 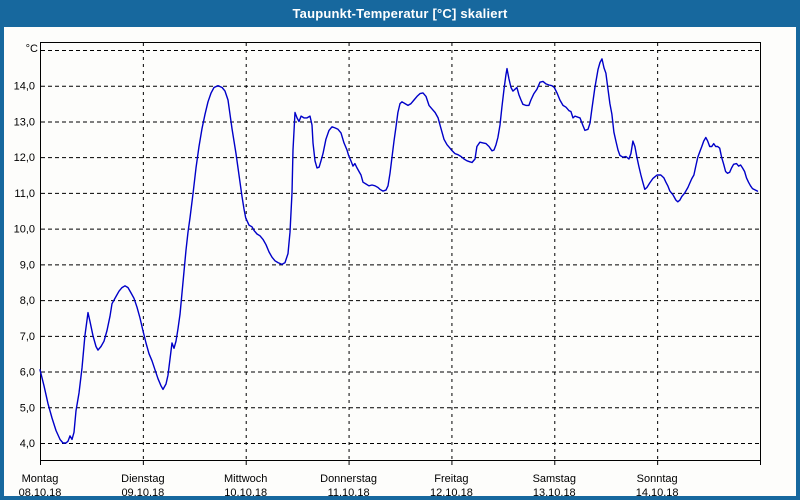 What do you see at coordinates (27, 301) in the screenshot?
I see `y-tick-label: 8,0` at bounding box center [27, 301].